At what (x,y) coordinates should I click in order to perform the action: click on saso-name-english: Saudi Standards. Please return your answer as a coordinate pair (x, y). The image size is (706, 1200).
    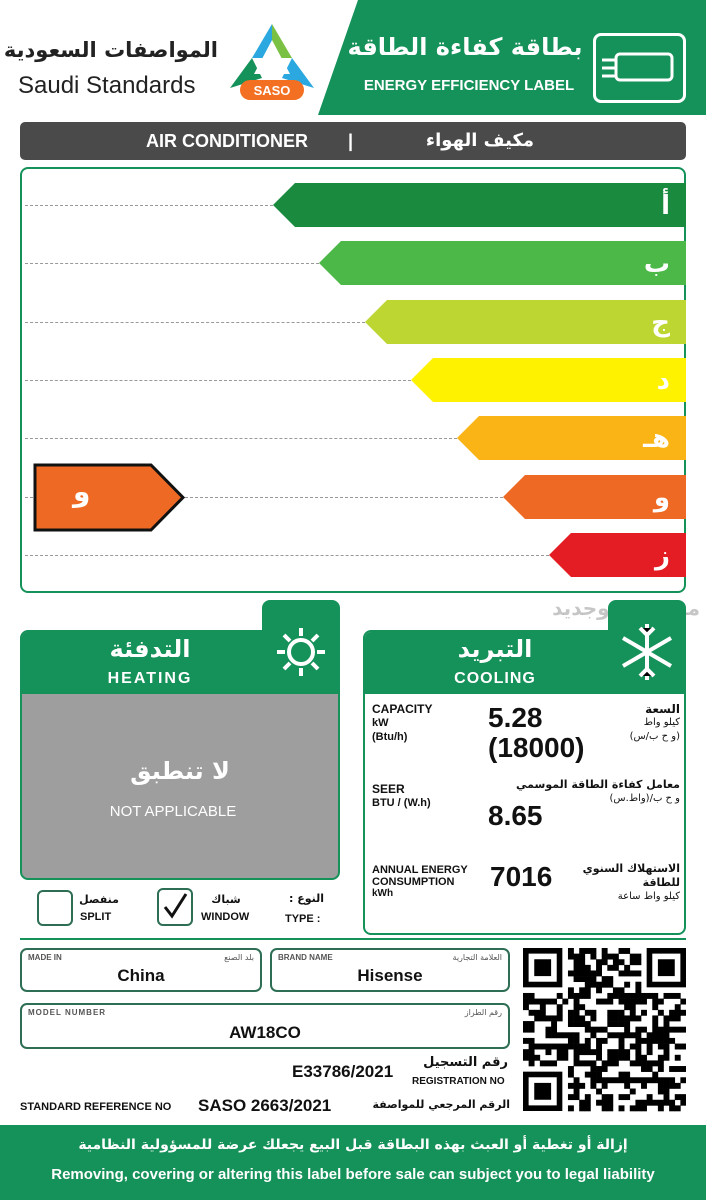
    Looking at the image, I should click on (107, 85).